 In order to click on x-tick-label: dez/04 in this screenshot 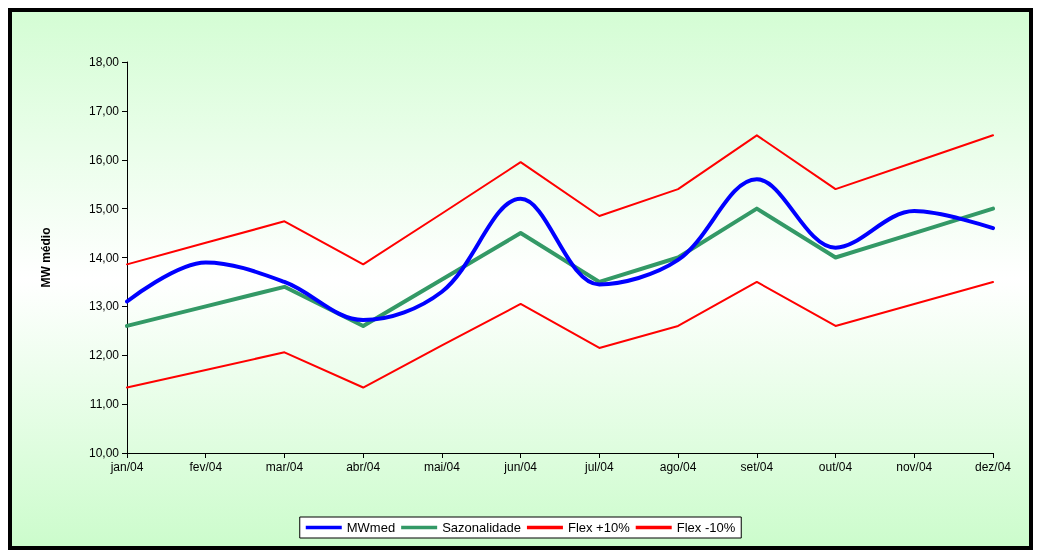, I will do `click(993, 467)`.